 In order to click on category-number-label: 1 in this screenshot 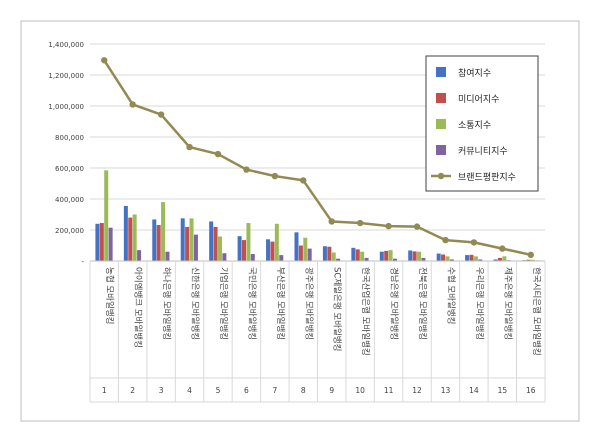, I will do `click(104, 390)`.